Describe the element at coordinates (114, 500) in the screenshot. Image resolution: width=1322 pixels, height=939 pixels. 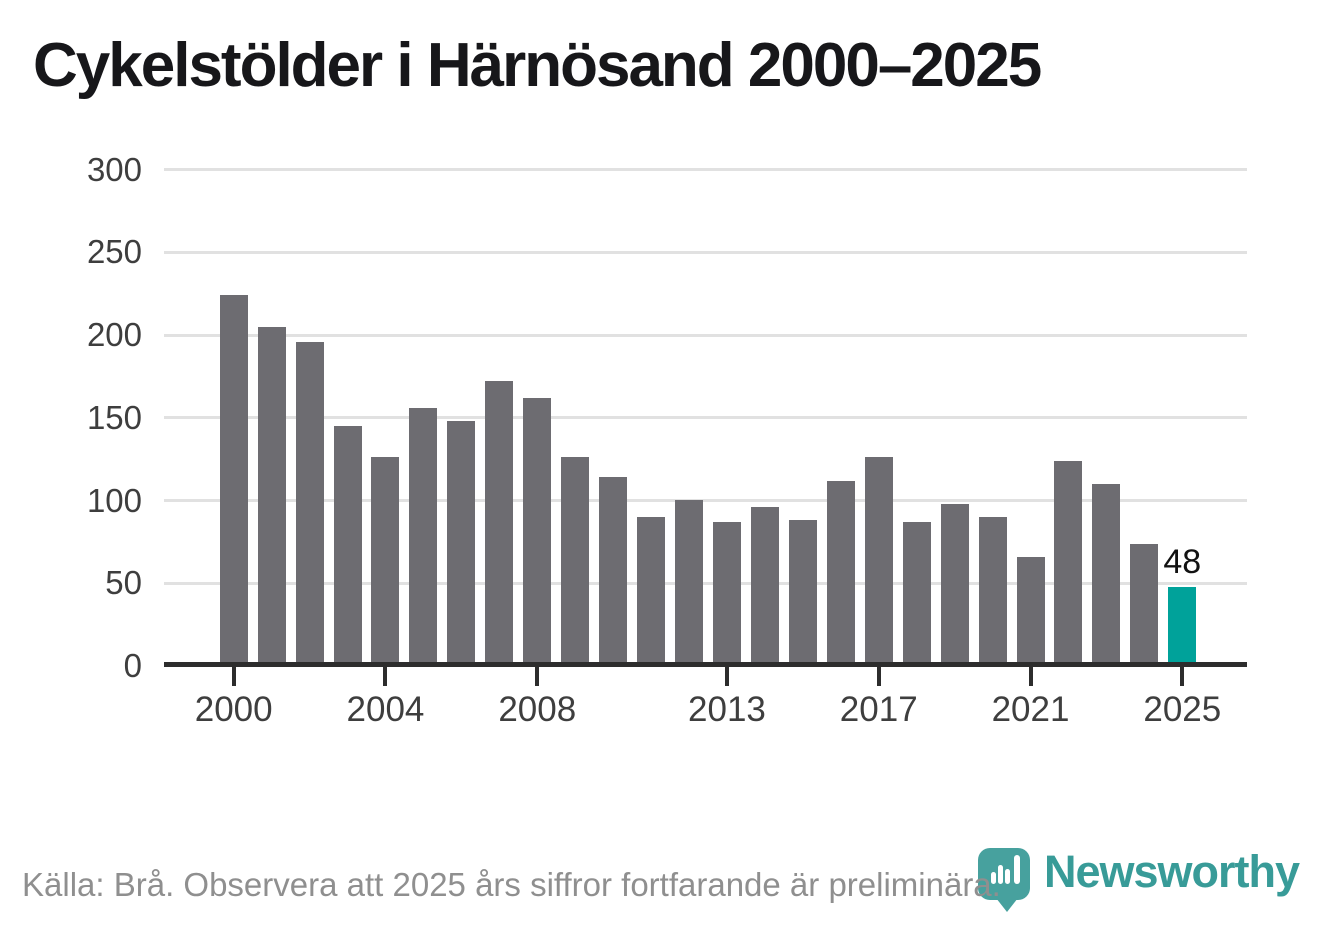
I see `y-axis-label-100: 100` at that location.